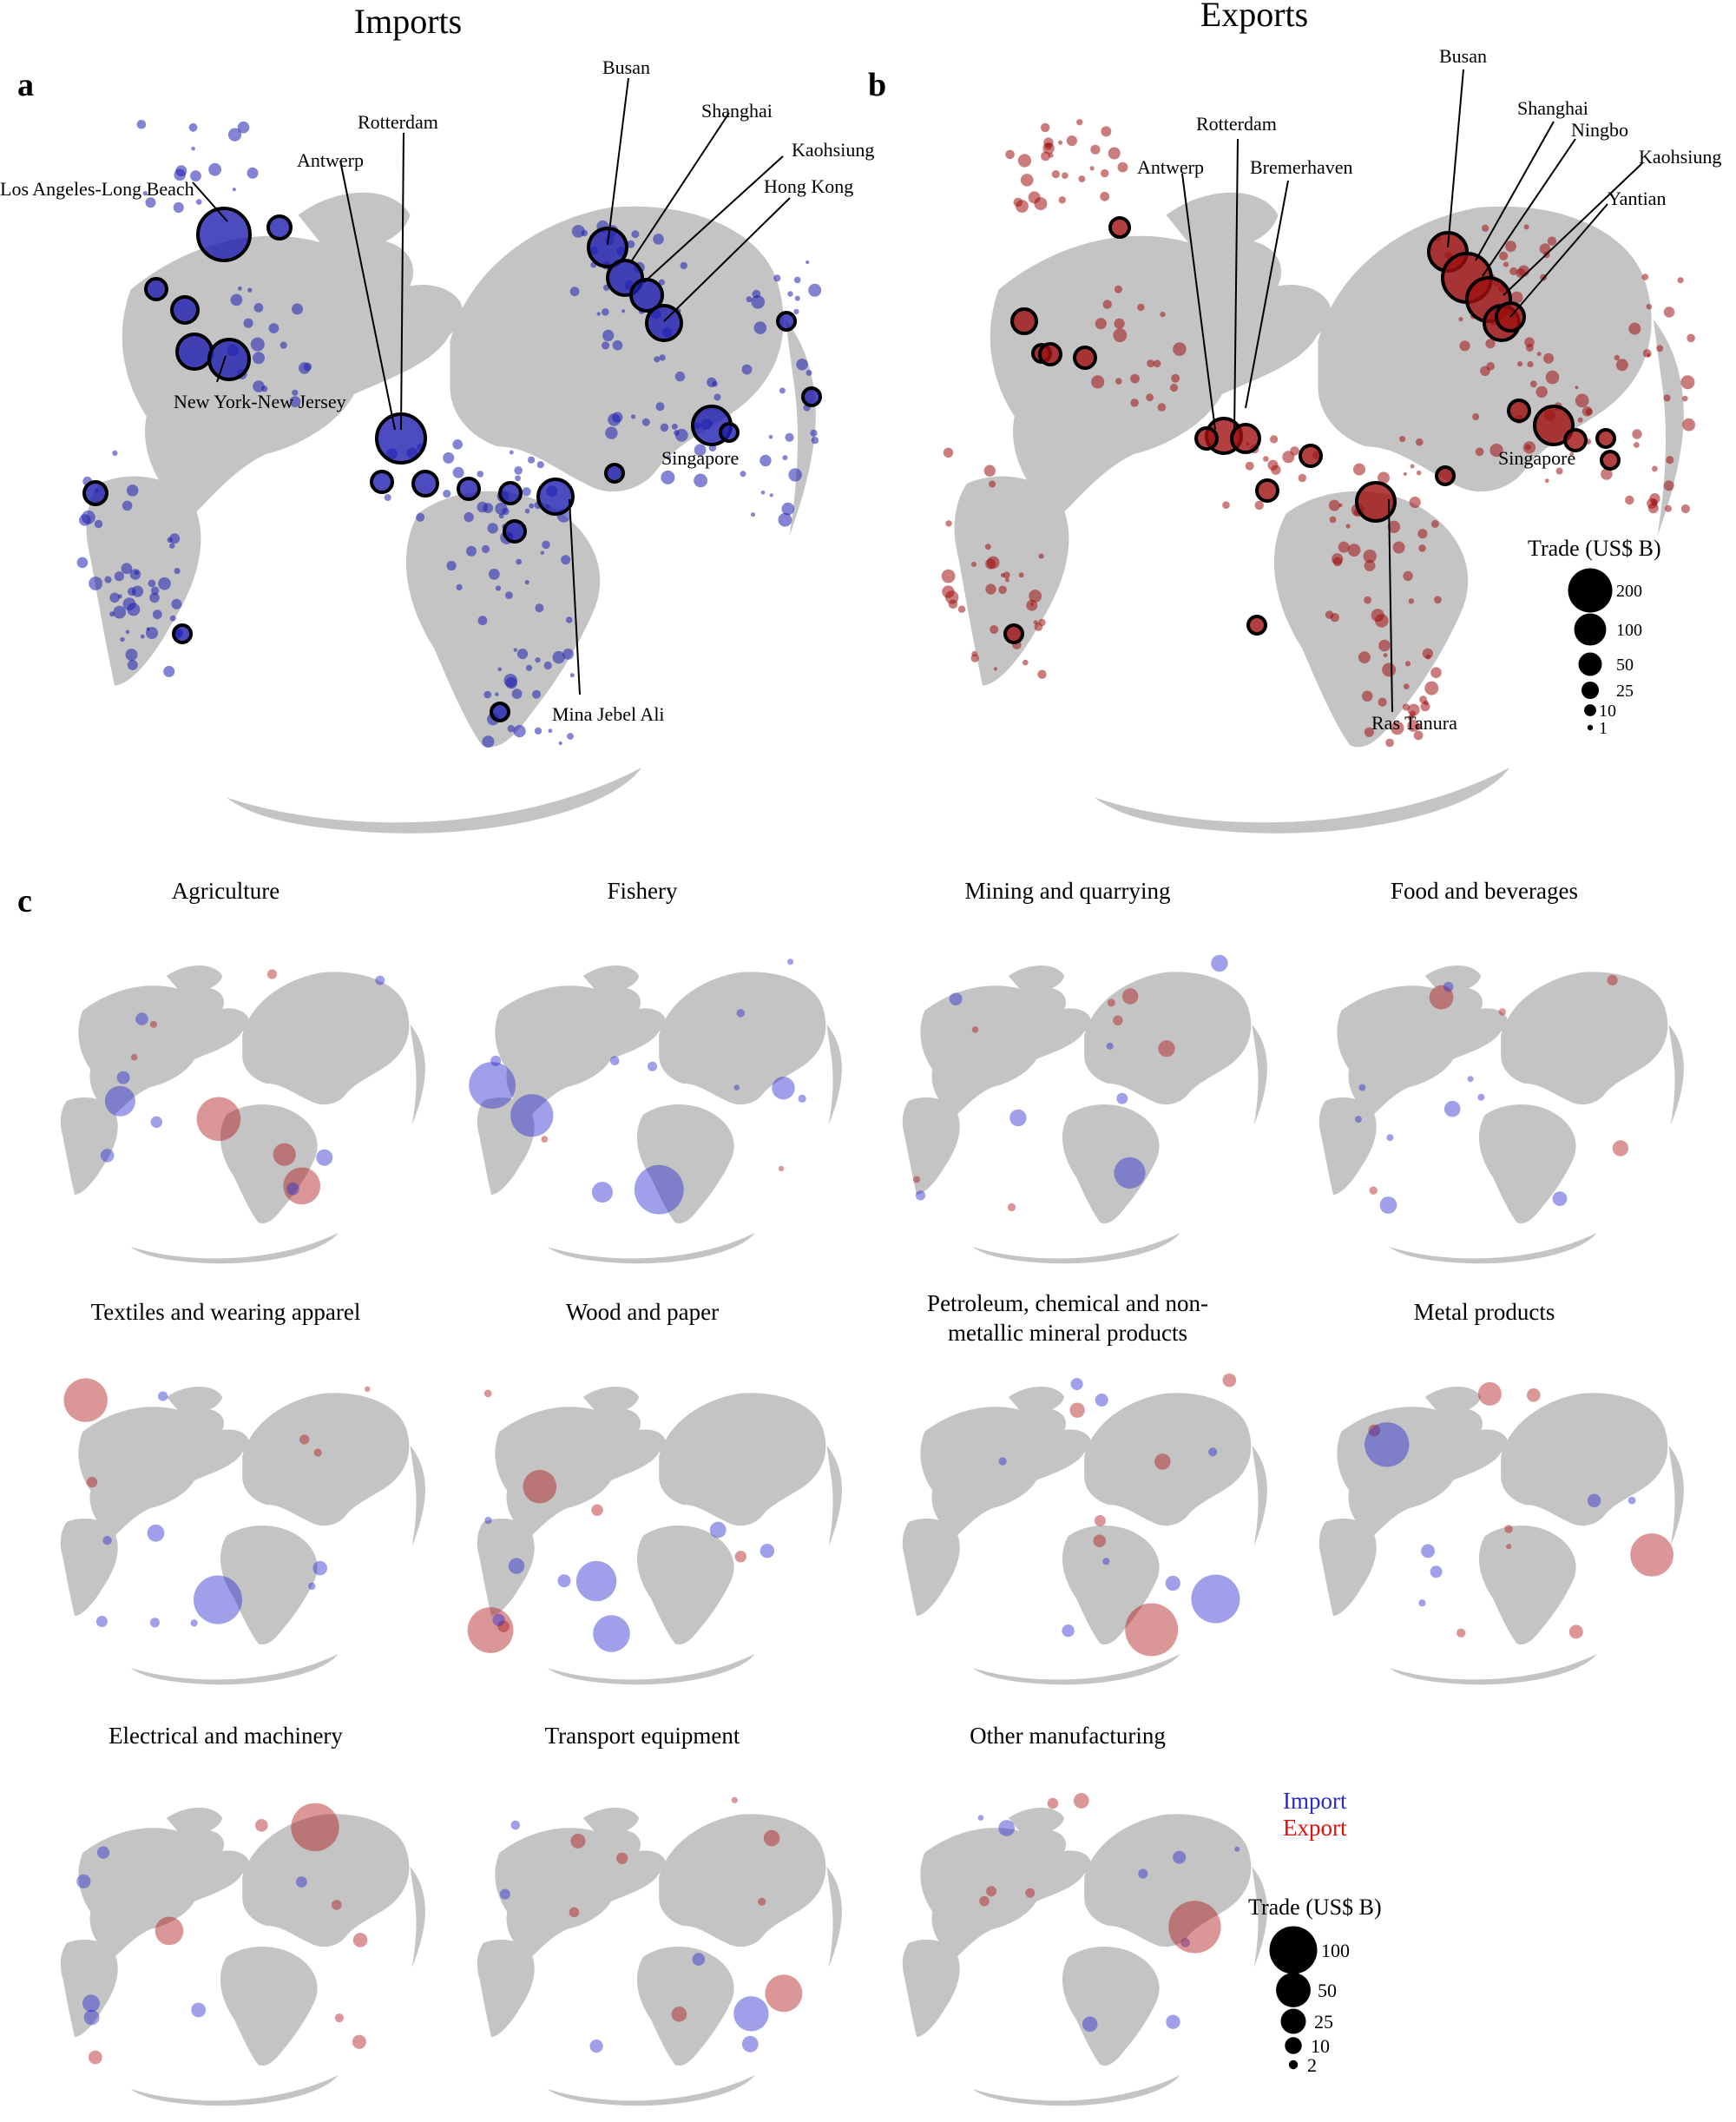 The image size is (1736, 2122). Describe the element at coordinates (1501, 1071) in the screenshot. I see `sector-map: Food and beverages` at that location.